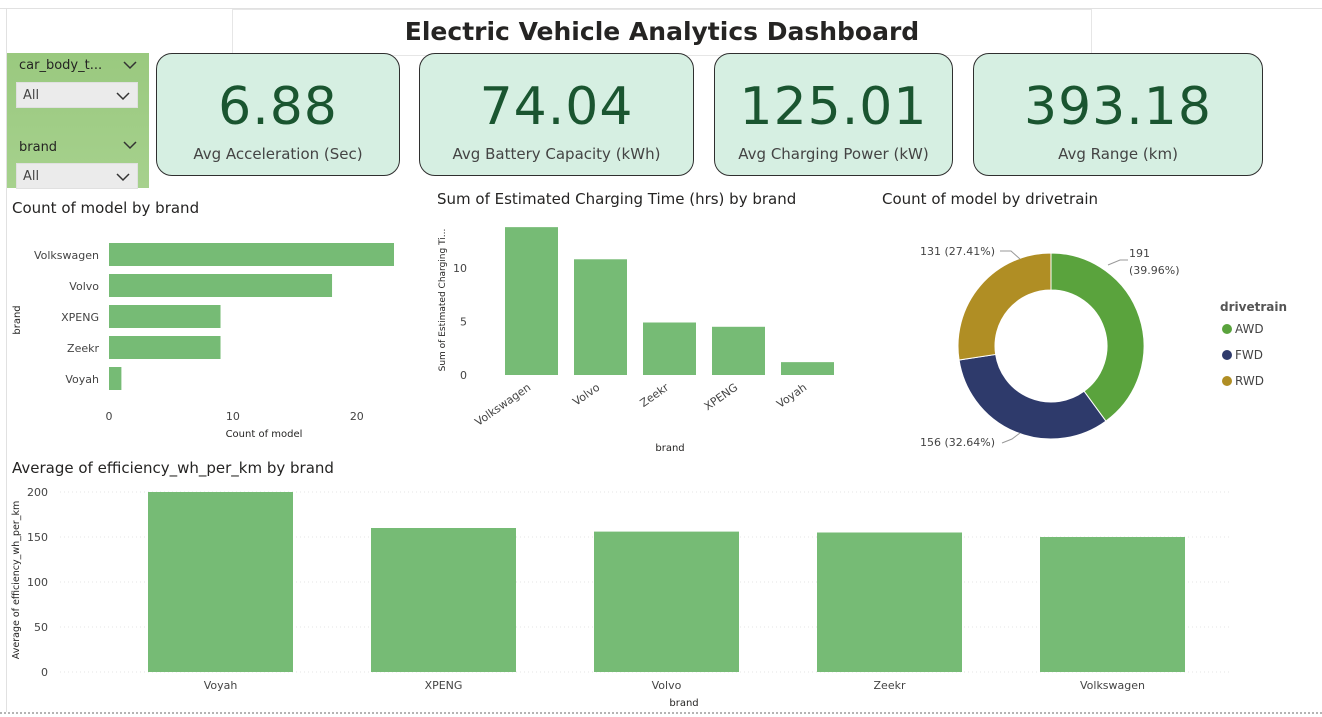 Image resolution: width=1322 pixels, height=717 pixels. I want to click on kpi-card-range: 393.18 Avg Range (km), so click(1118, 114).